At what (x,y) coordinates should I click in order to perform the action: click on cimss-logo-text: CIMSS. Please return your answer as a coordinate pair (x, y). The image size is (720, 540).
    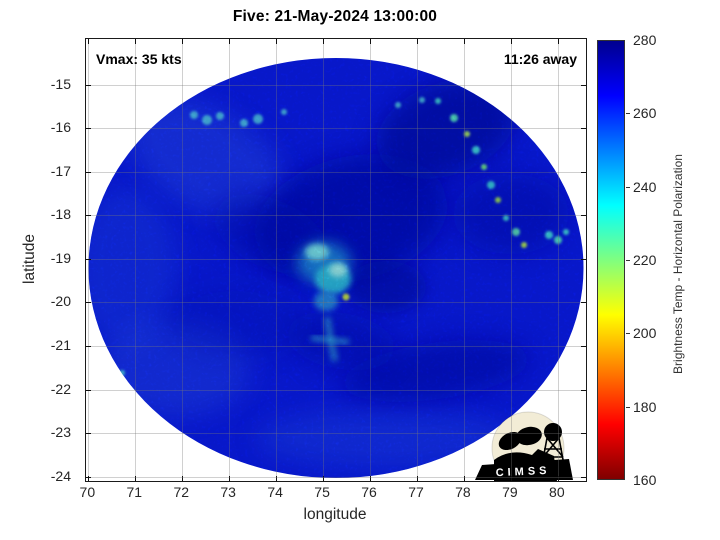
    Looking at the image, I should click on (522, 472).